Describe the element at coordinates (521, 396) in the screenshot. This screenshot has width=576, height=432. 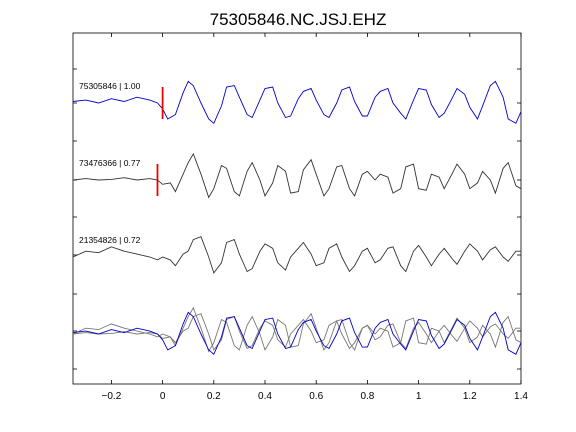
I see `x-tick-label: 1.4` at that location.